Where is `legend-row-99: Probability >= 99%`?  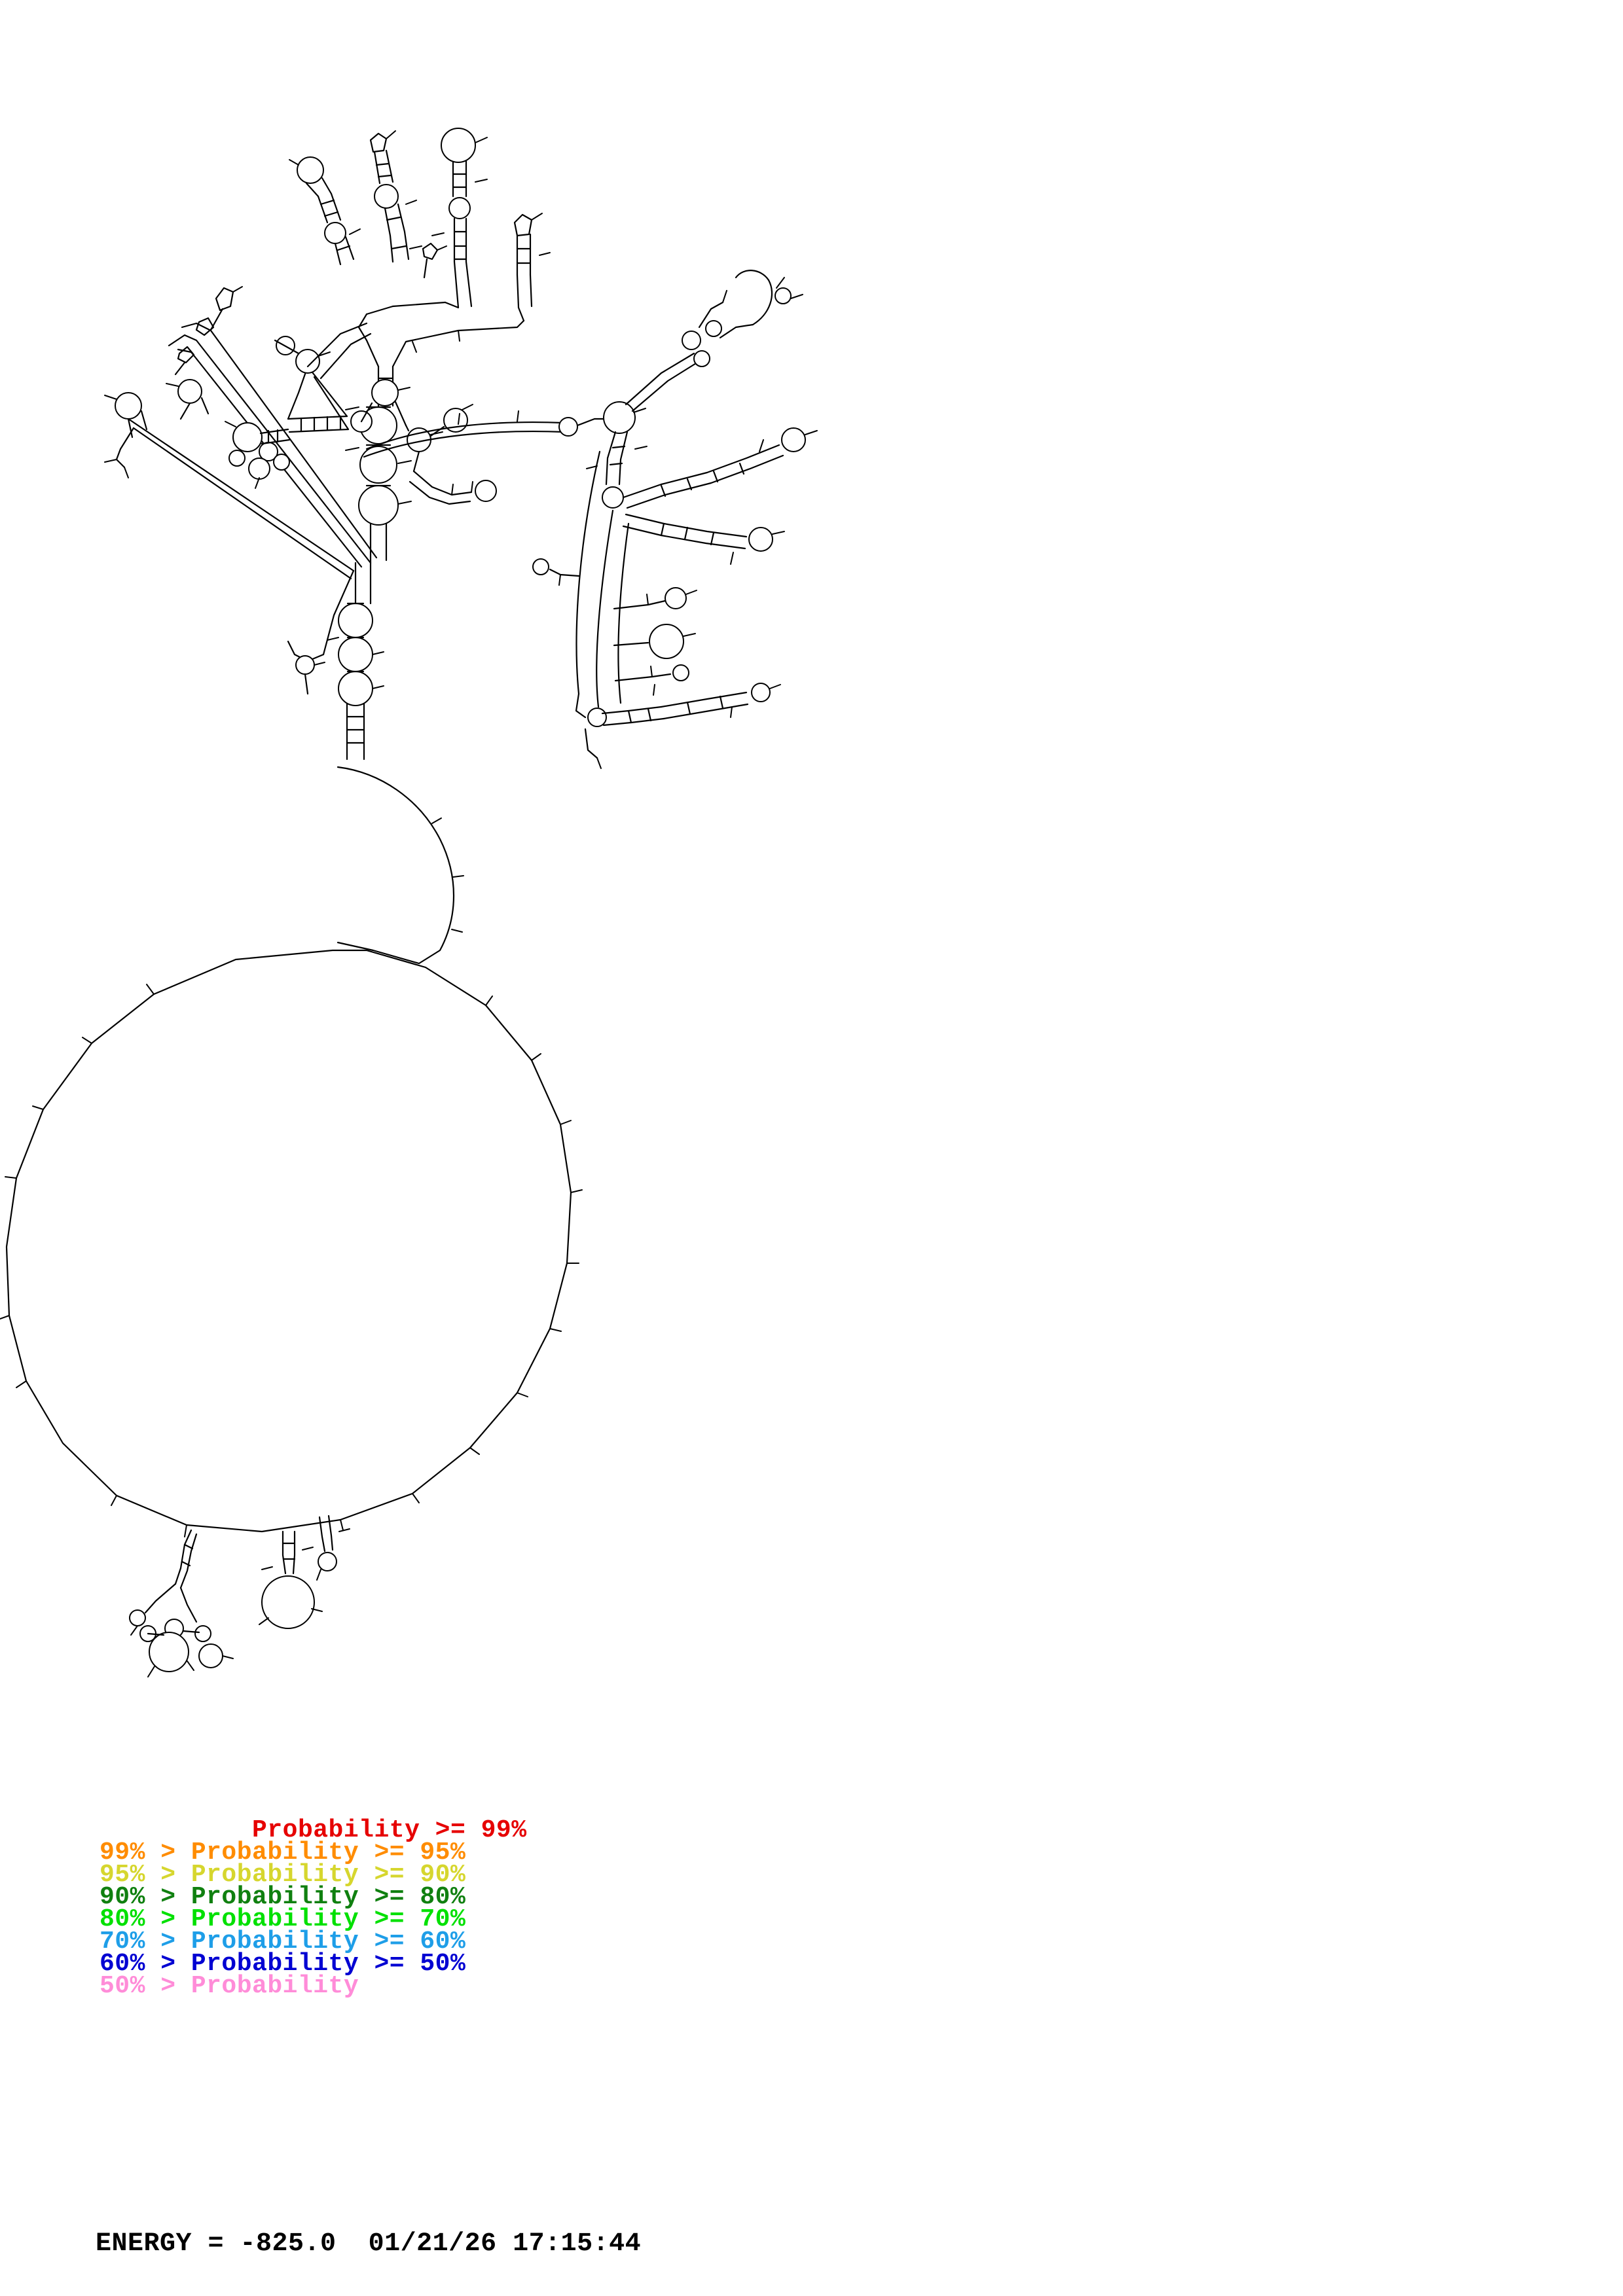
legend-row-99: Probability >= 99% is located at coordinates (313, 1830).